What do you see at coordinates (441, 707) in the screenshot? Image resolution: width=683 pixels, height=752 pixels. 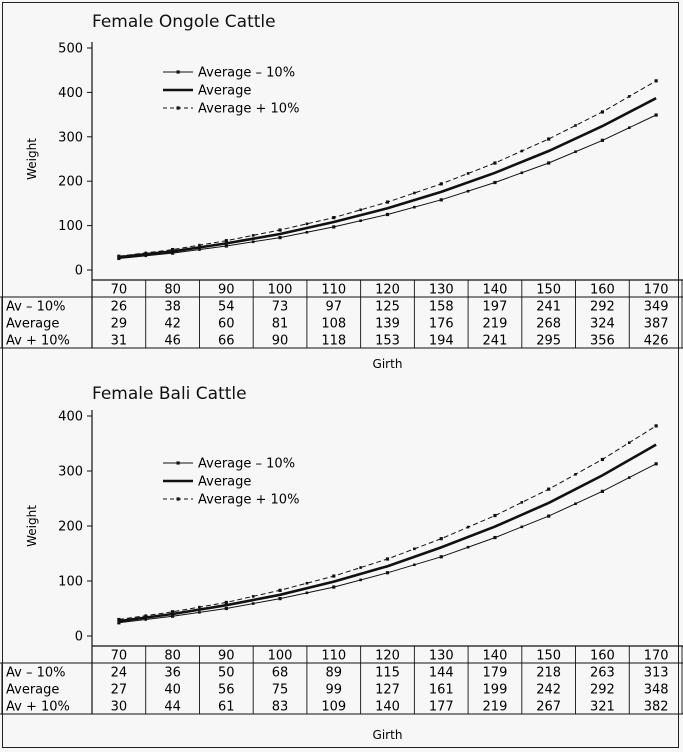 I see `table-cell: 177` at bounding box center [441, 707].